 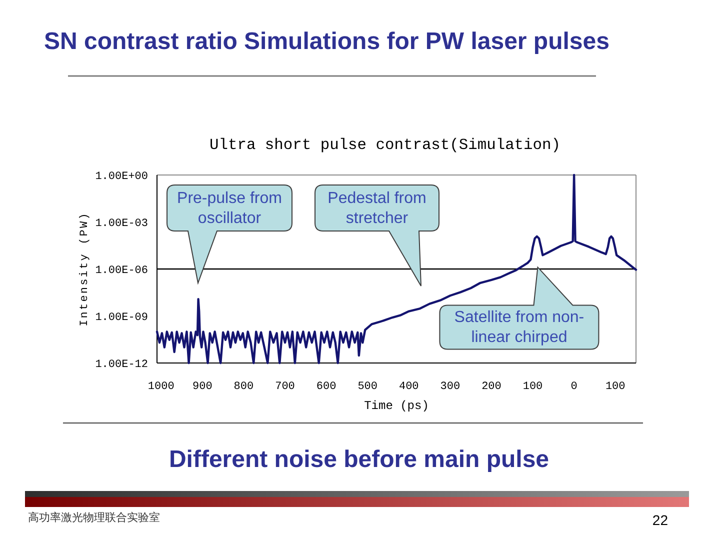 What do you see at coordinates (121, 224) in the screenshot?
I see `ytick-label: 1.00E-03` at bounding box center [121, 224].